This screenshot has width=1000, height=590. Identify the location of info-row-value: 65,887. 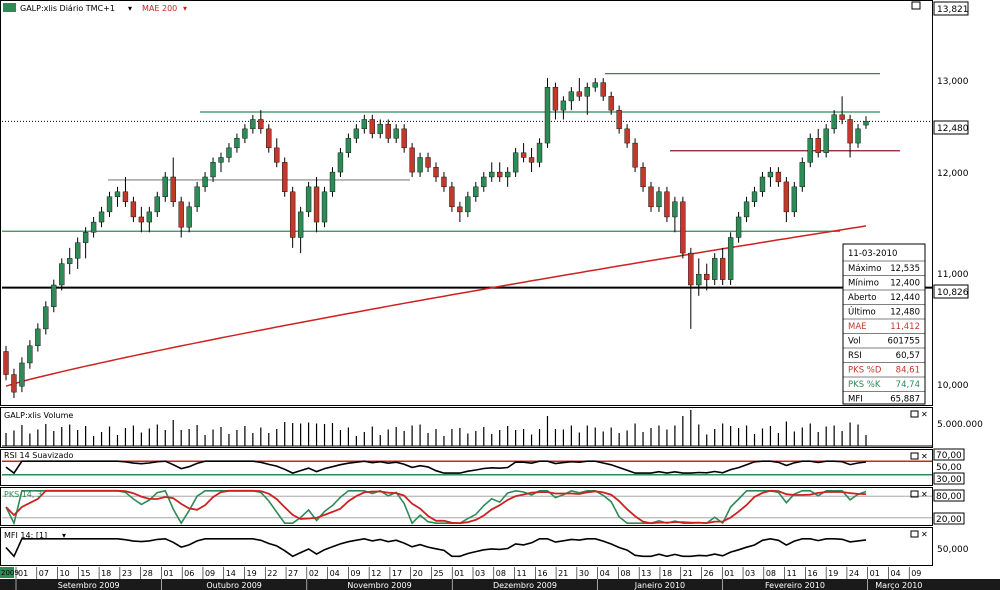
(905, 400).